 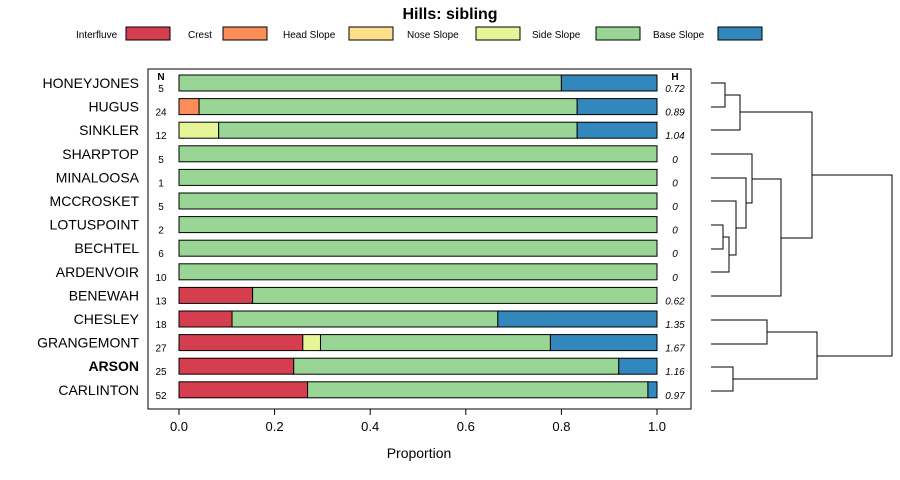 I want to click on legend-label: Crest, so click(x=200, y=35).